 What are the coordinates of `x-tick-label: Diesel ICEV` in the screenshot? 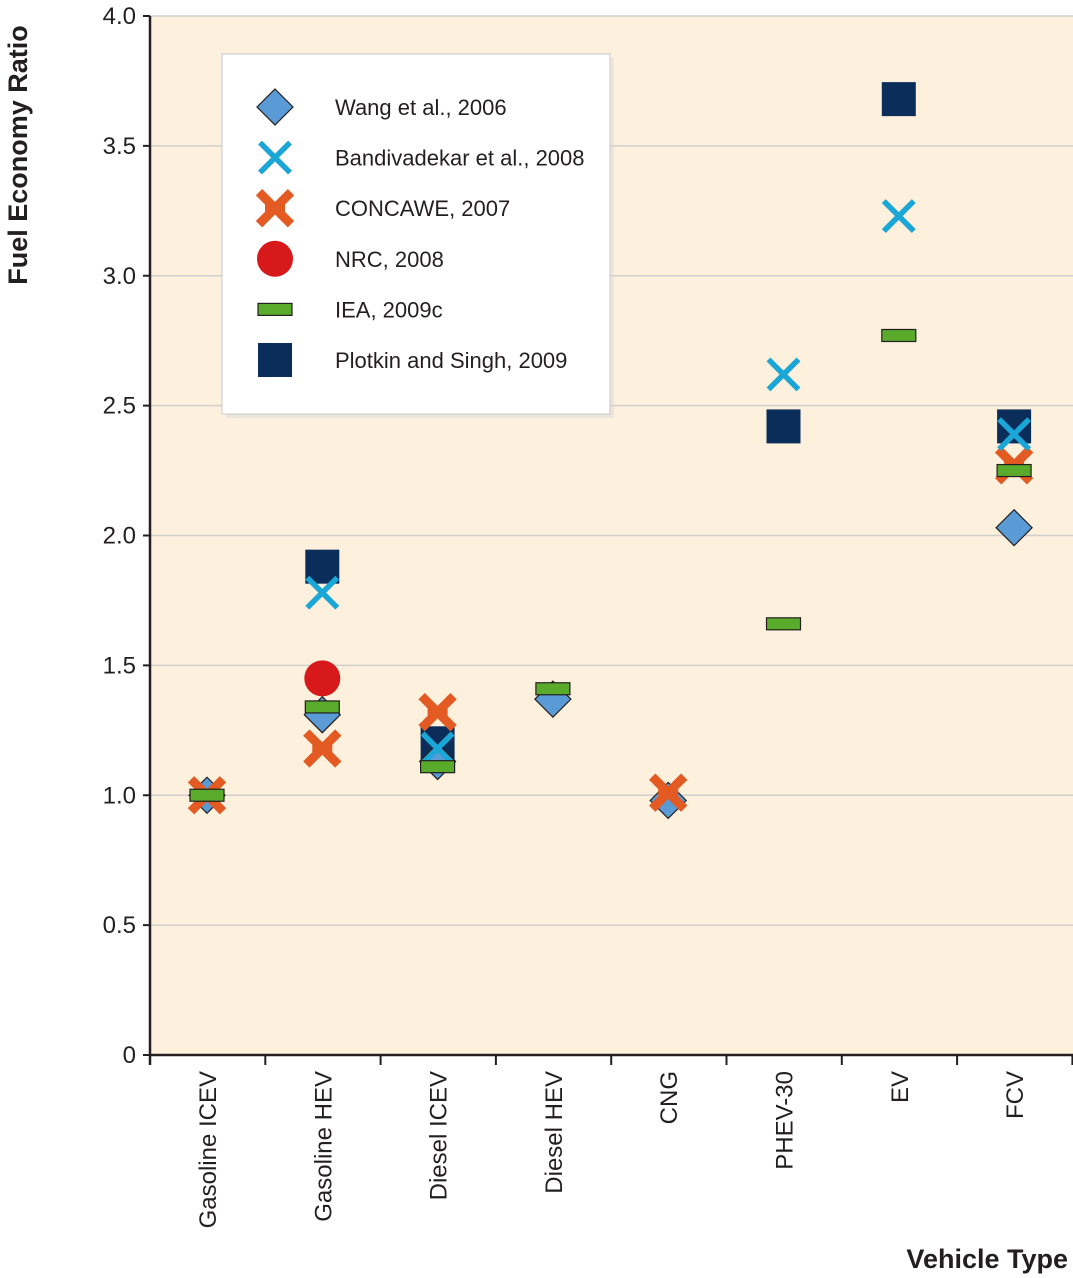 It's located at (439, 1135).